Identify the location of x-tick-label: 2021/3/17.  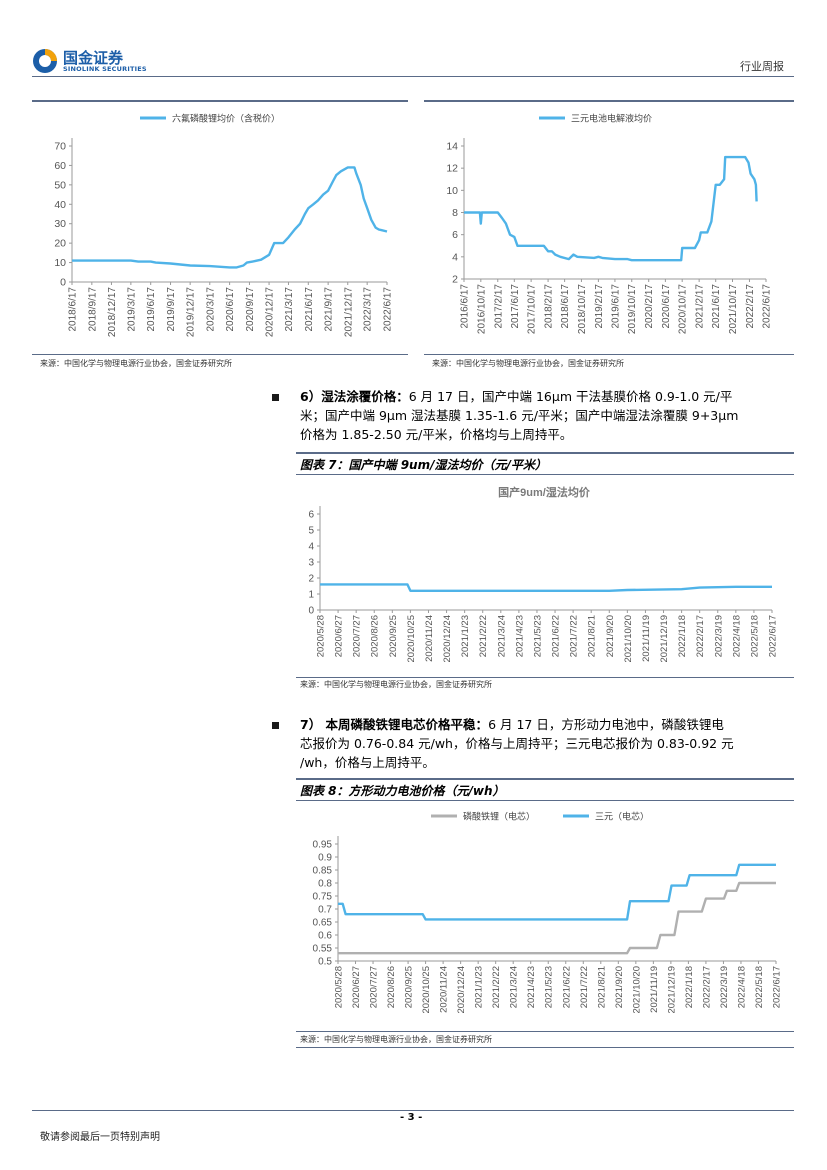
(289, 309).